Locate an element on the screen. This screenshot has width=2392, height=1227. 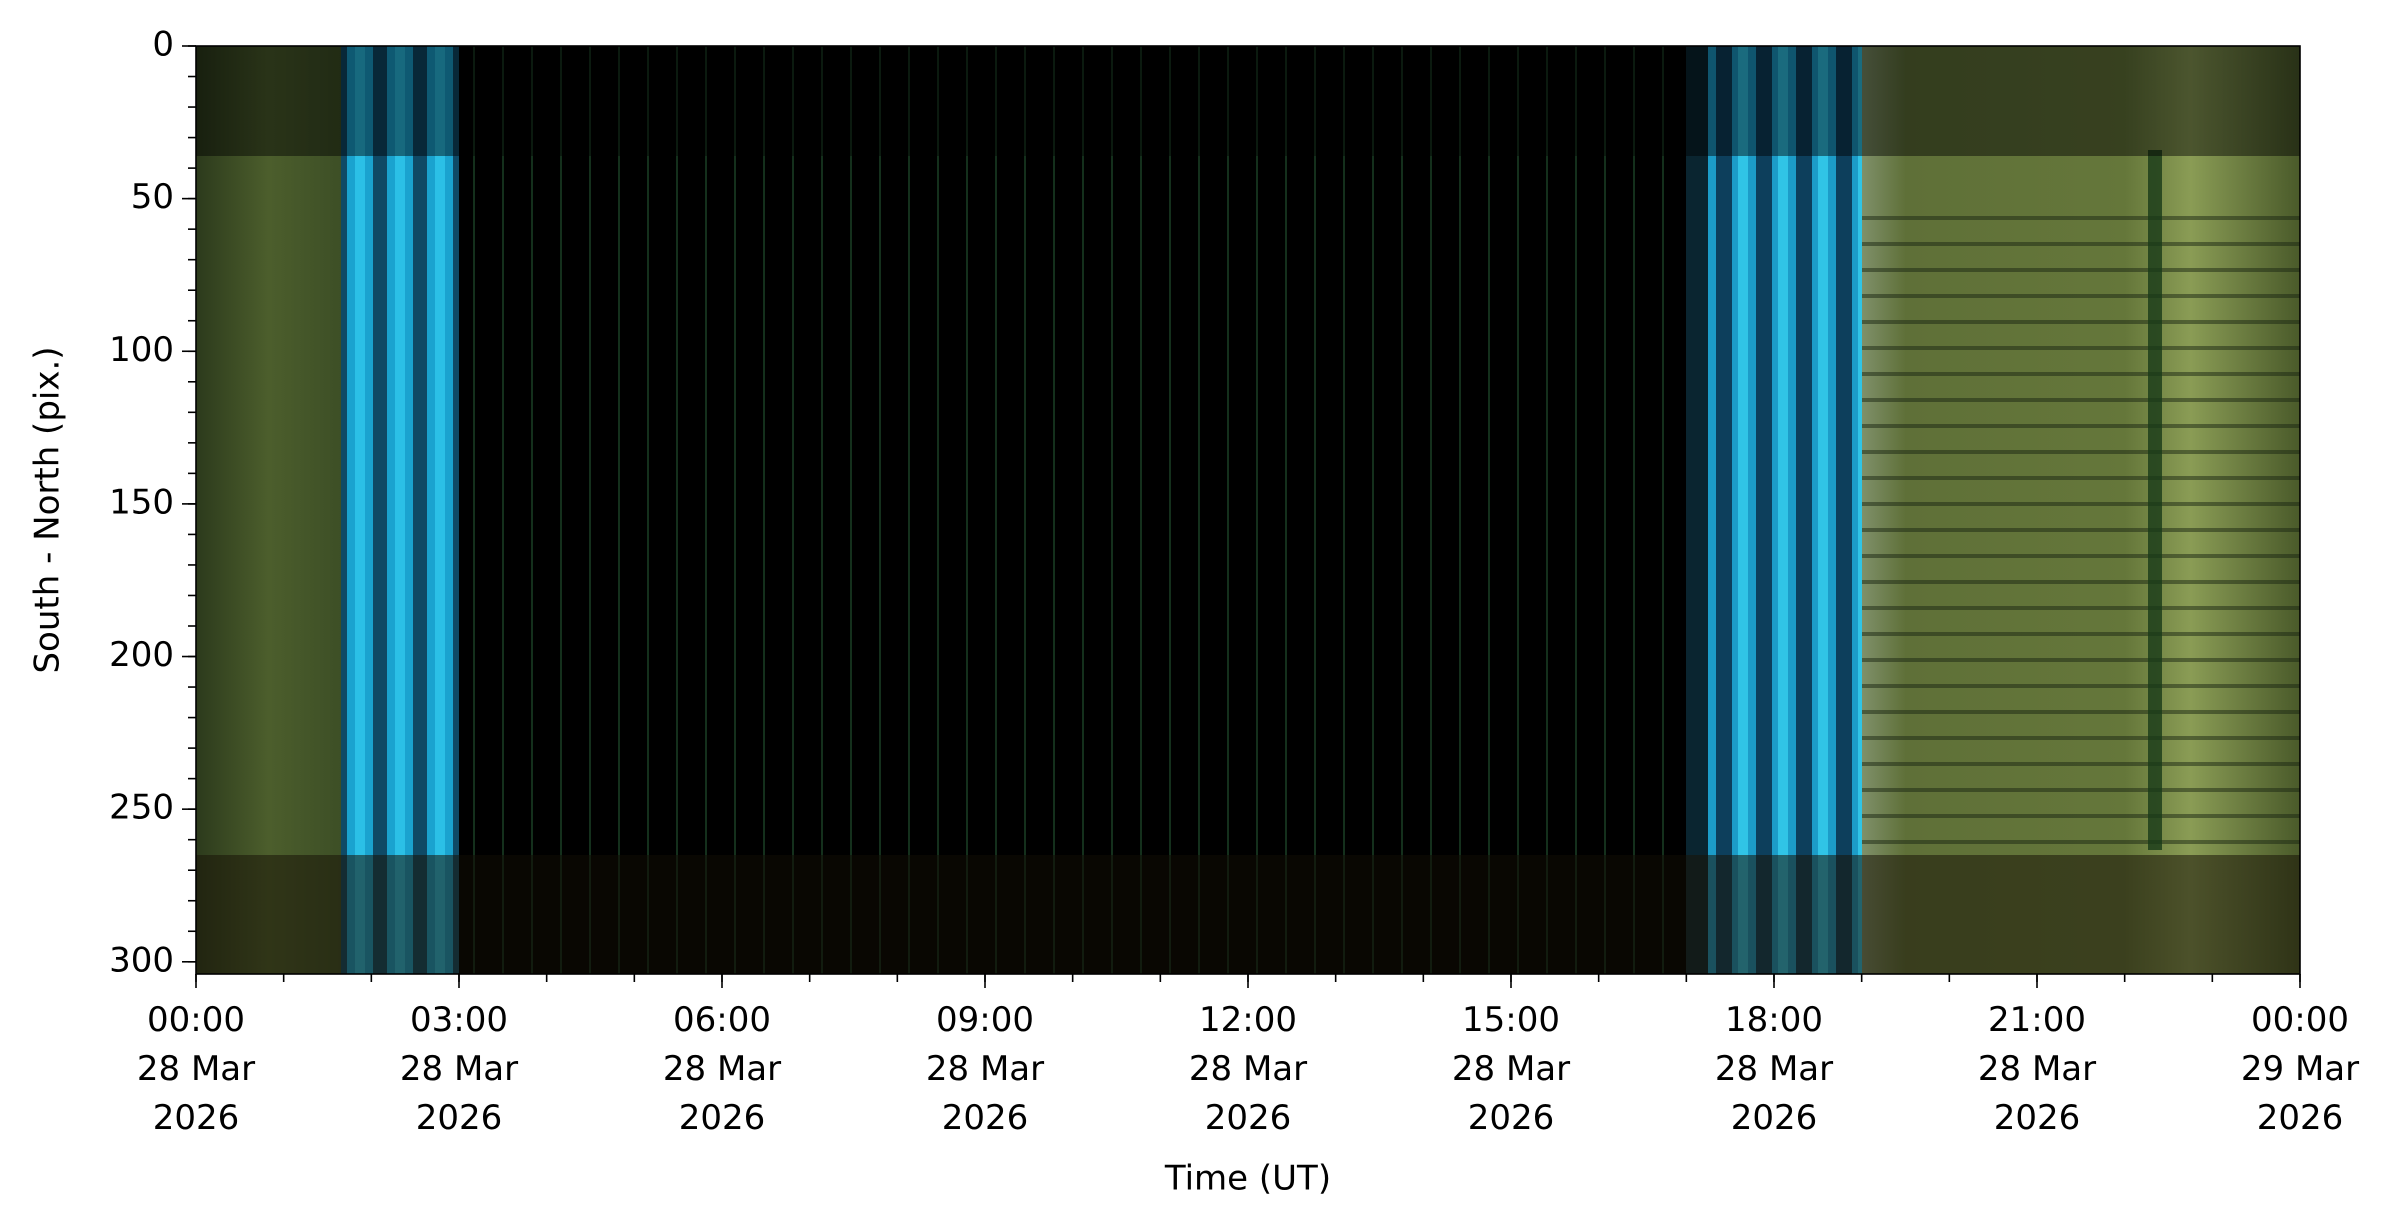
y-tick-label: 150 is located at coordinates (141, 502).